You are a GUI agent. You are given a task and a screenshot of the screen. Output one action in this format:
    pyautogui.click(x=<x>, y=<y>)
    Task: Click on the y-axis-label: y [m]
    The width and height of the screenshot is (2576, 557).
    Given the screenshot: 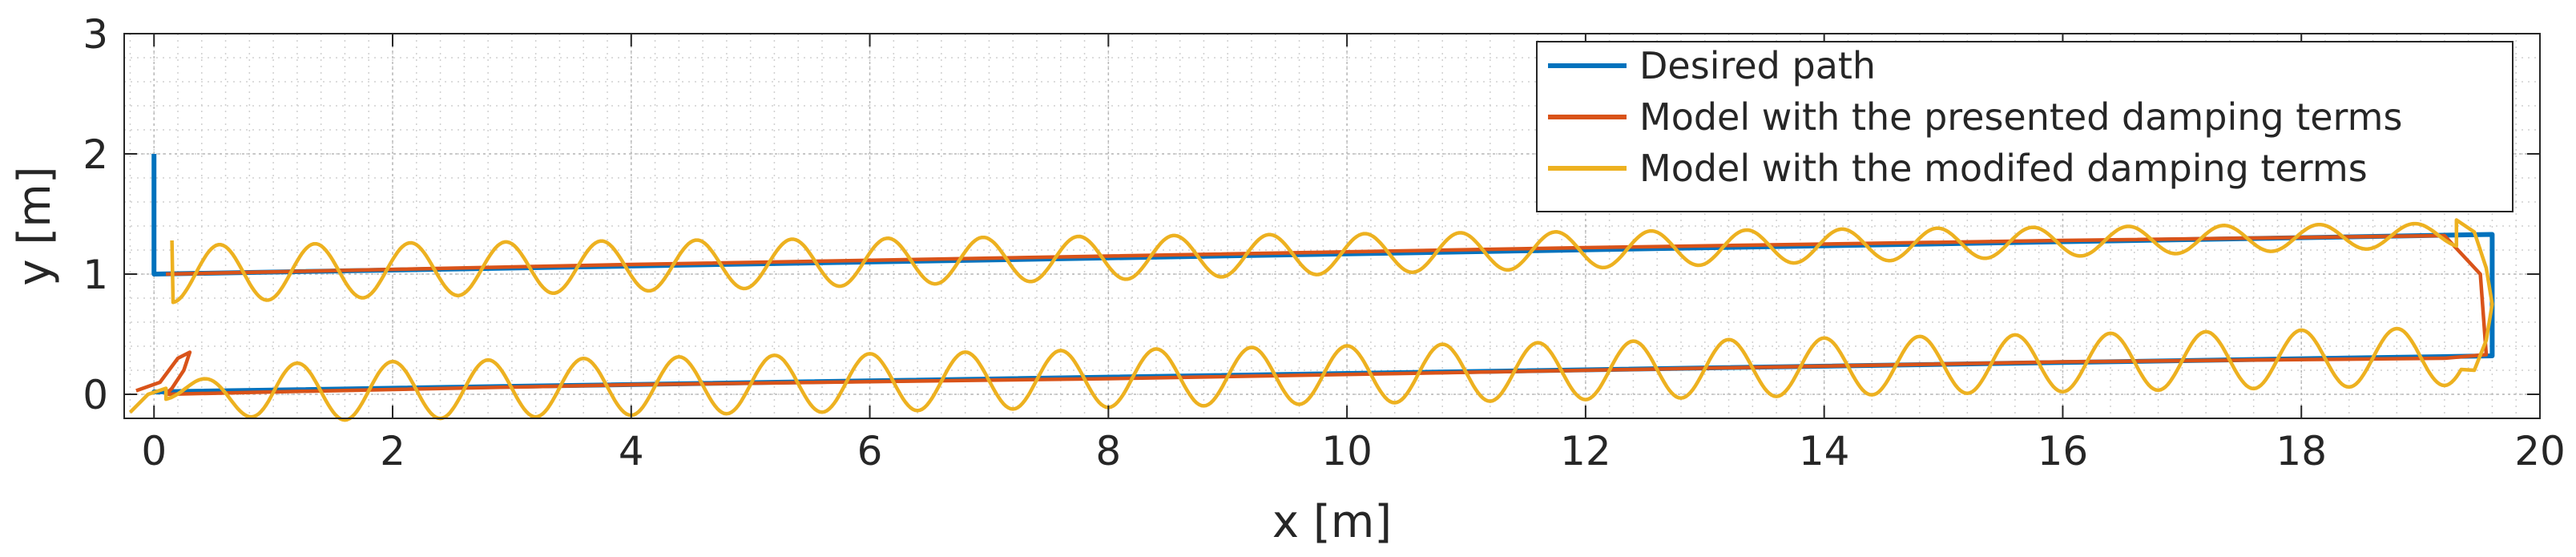 What is the action you would take?
    pyautogui.click(x=35, y=225)
    